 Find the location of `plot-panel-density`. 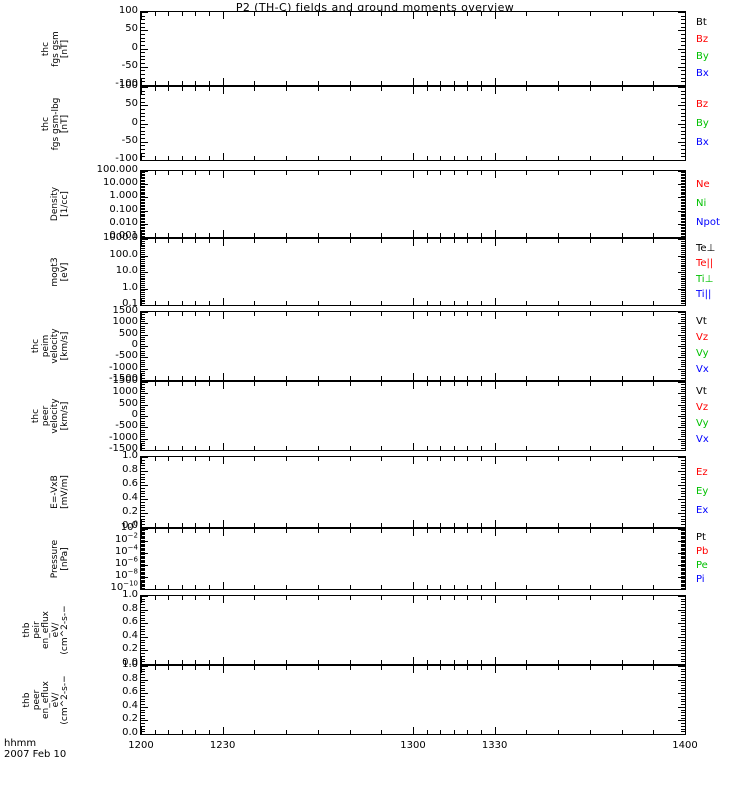

plot-panel-density is located at coordinates (413, 204).